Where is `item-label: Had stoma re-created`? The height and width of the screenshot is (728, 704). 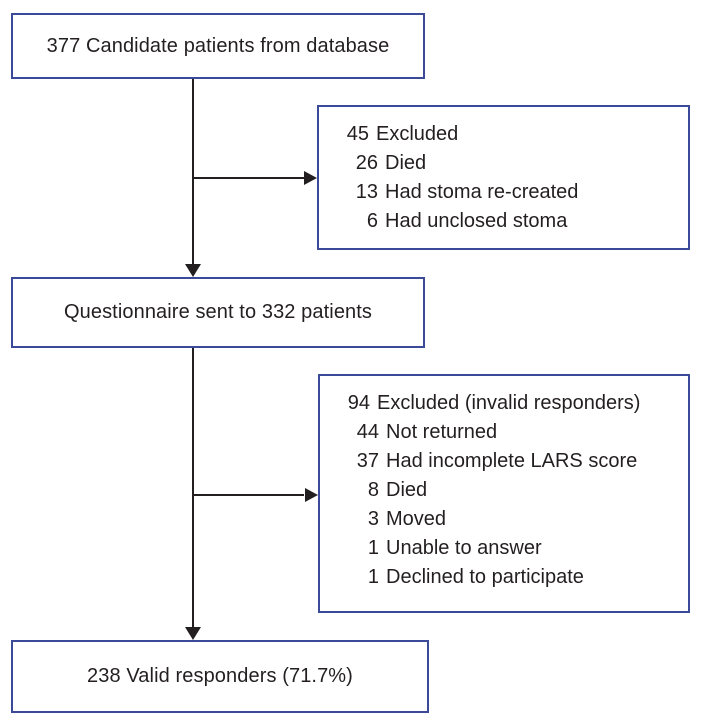 item-label: Had stoma re-created is located at coordinates (482, 192).